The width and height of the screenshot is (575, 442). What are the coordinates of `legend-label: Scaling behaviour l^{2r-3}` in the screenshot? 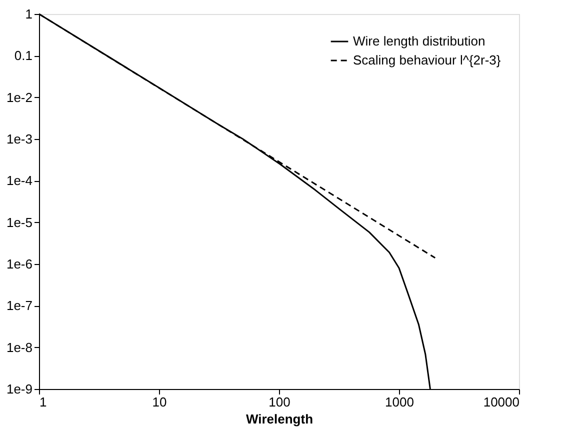 It's located at (427, 60).